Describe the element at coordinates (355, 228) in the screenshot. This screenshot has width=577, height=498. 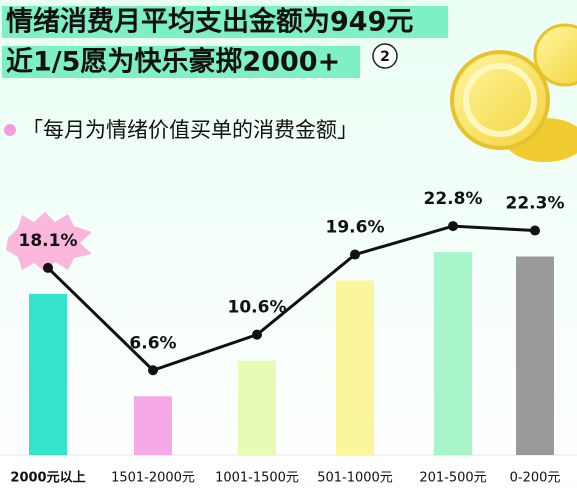
I see `value-label: 19.6%` at that location.